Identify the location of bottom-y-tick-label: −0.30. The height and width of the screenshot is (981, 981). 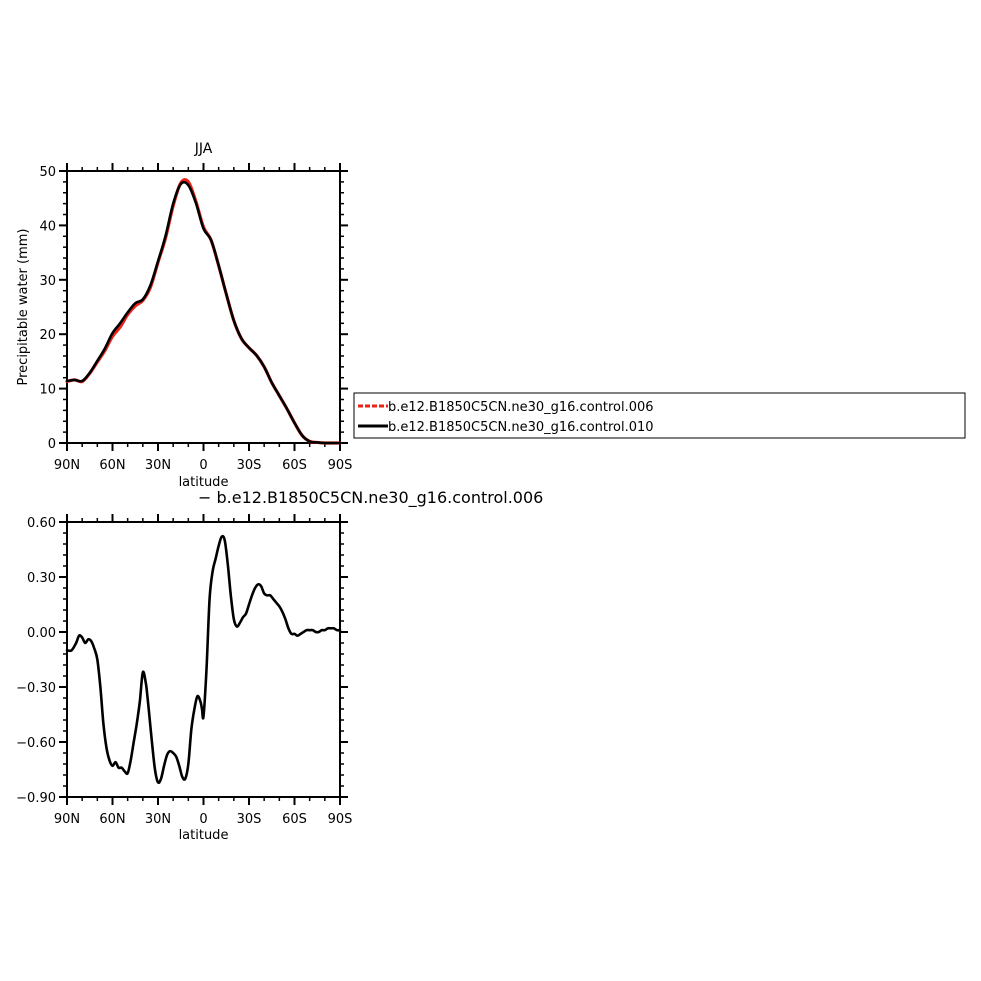
(36, 688).